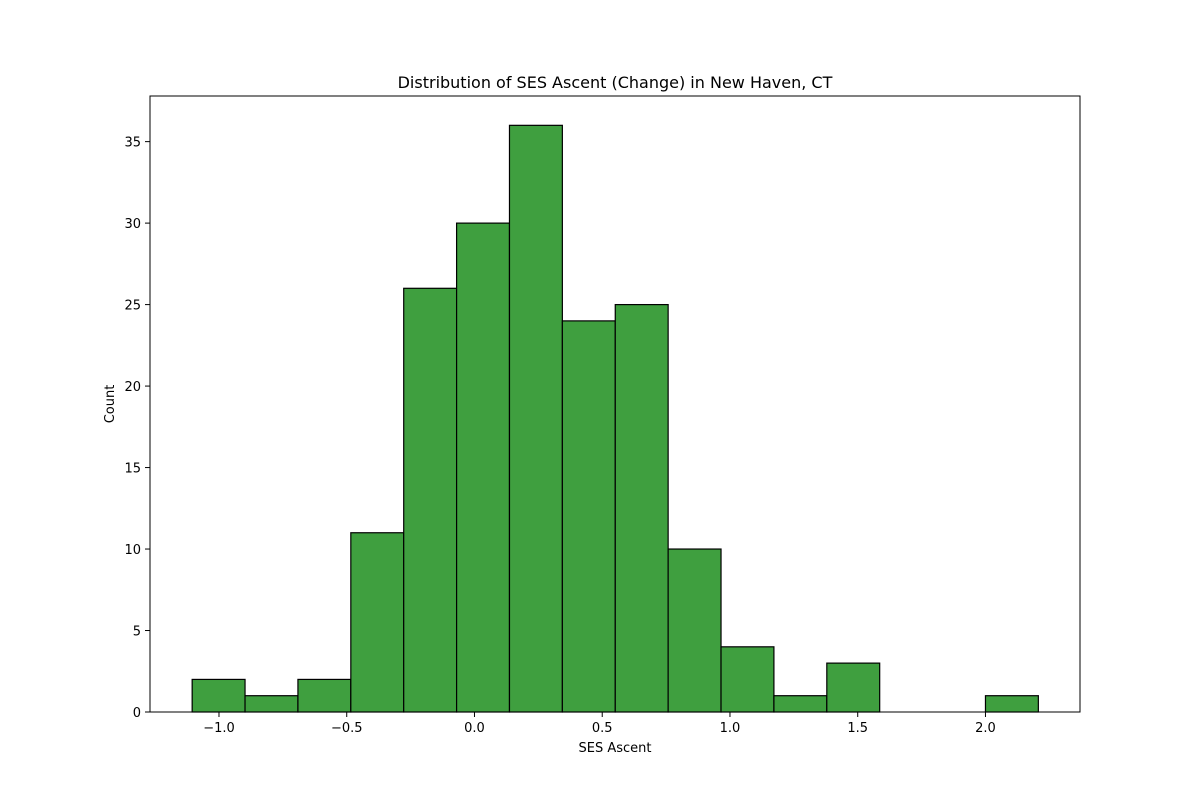 The image size is (1200, 800). What do you see at coordinates (132, 224) in the screenshot?
I see `y-tick-label: 30` at bounding box center [132, 224].